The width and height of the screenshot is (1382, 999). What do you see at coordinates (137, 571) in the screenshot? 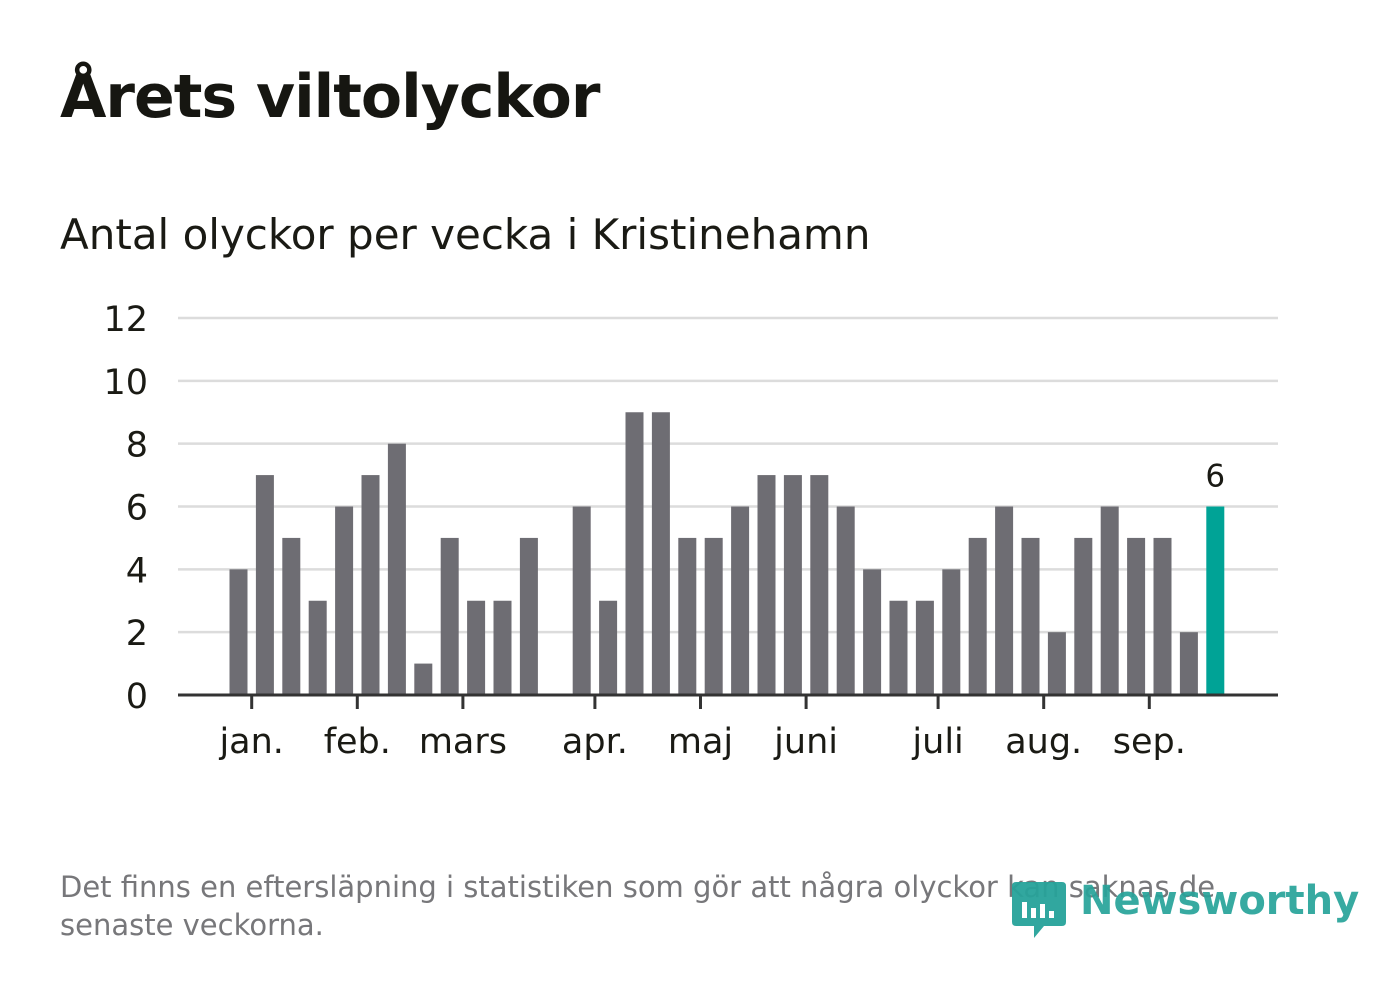
I see `y-tick-label: 4` at bounding box center [137, 571].